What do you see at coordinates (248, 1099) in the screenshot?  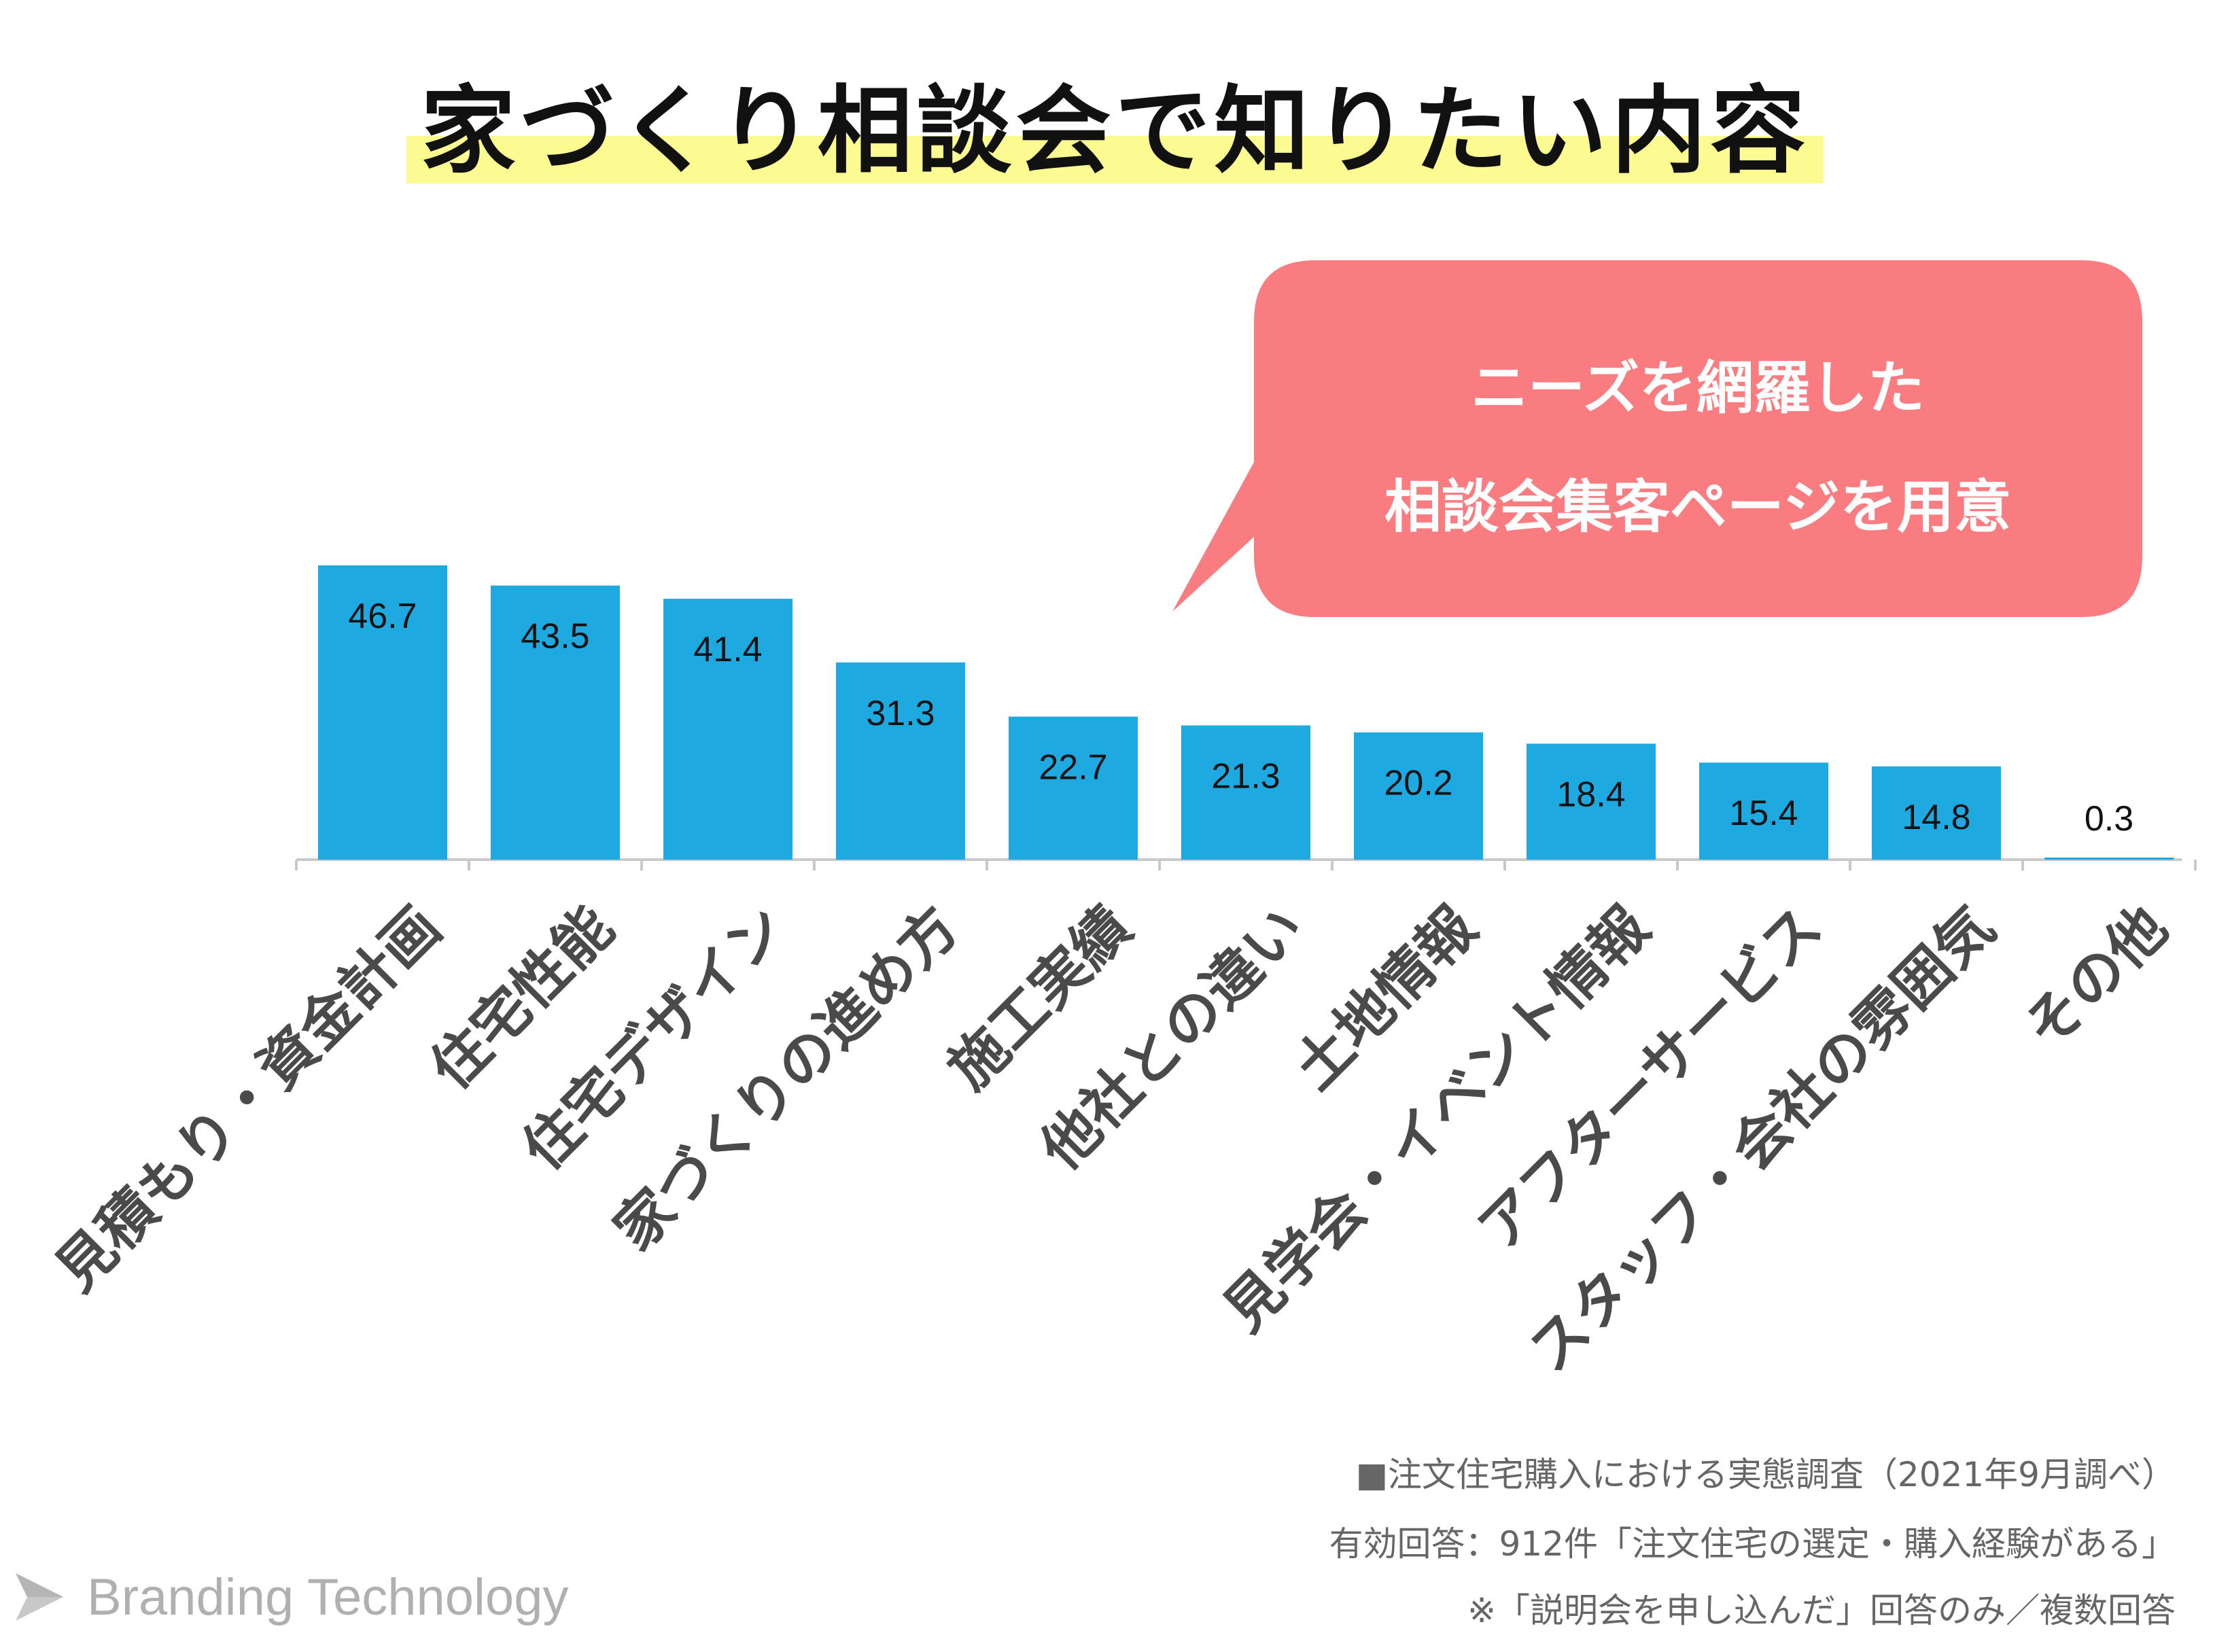 I see `category-label: 見積もり・資金計画` at bounding box center [248, 1099].